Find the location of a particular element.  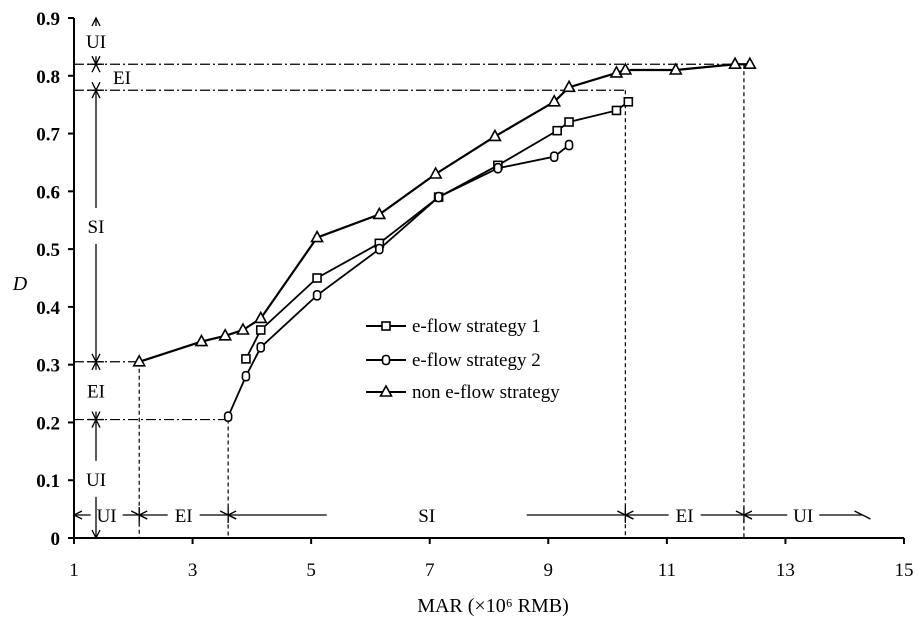

x-axis-title: MAR (×10⁶ RMB) is located at coordinates (493, 606).